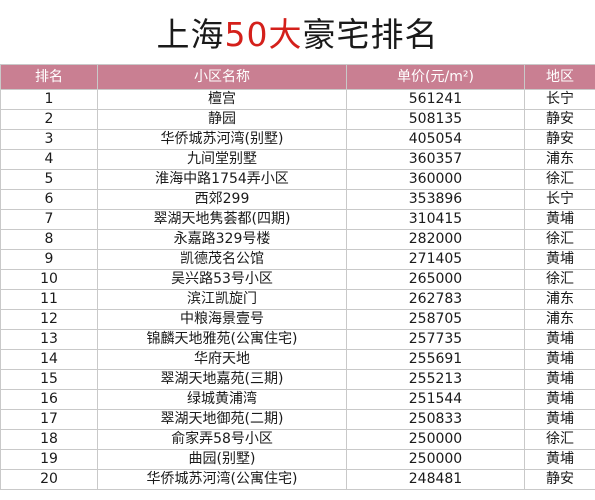  I want to click on table-row: 5 淮海中路1754弄小区 360000 徐汇, so click(297, 179).